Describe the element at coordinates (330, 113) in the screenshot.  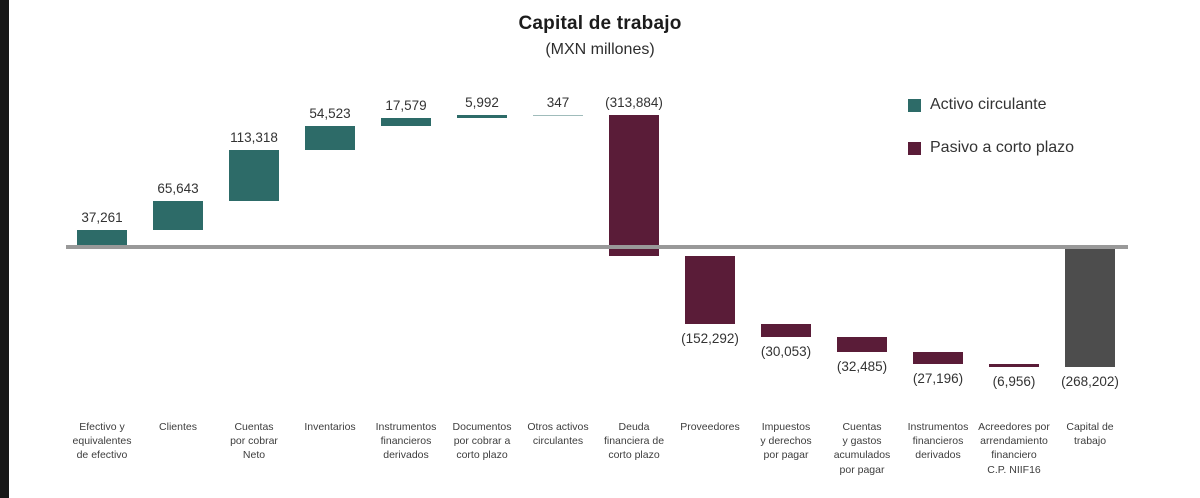
I see `bar-value-label: 54,523` at that location.